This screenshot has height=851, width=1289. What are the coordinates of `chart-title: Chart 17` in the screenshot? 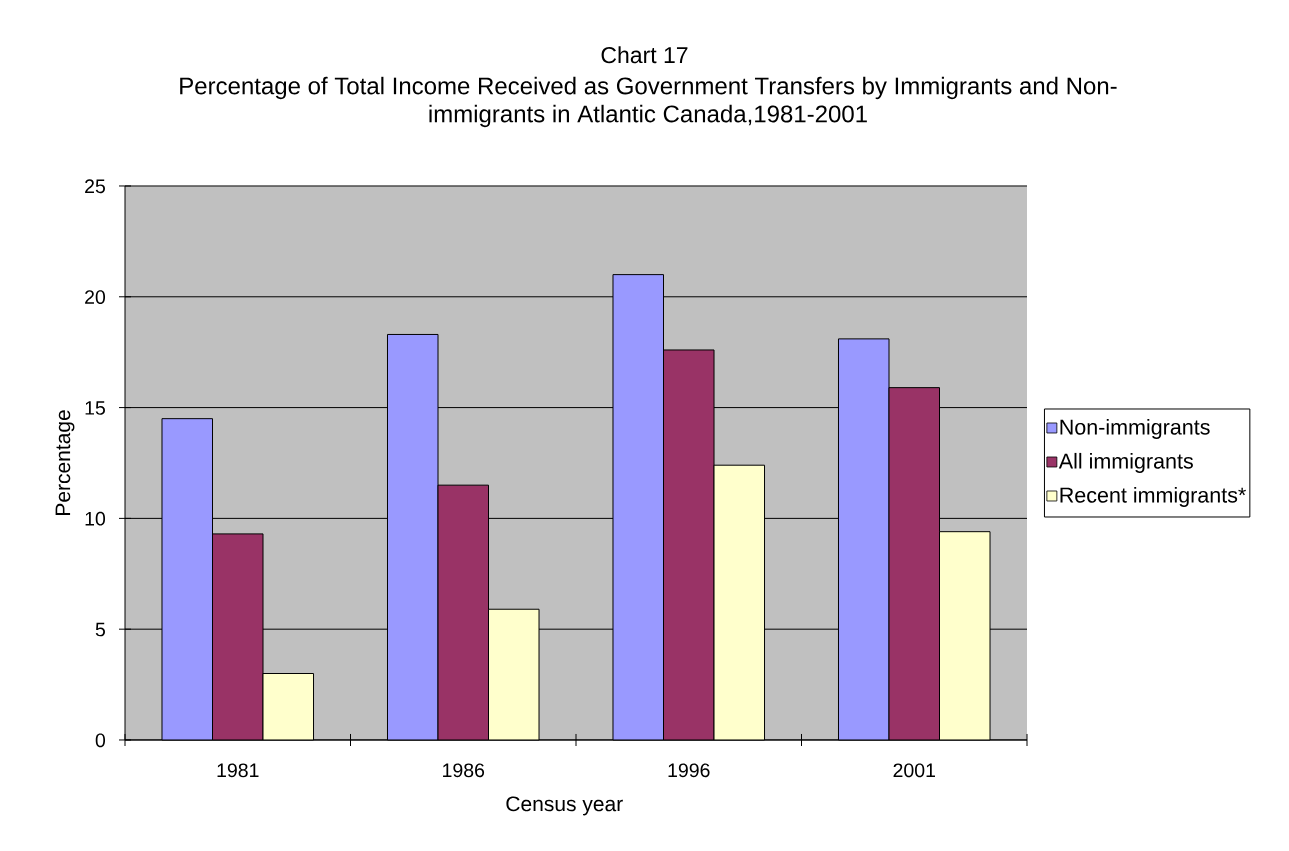 It's located at (644, 55).